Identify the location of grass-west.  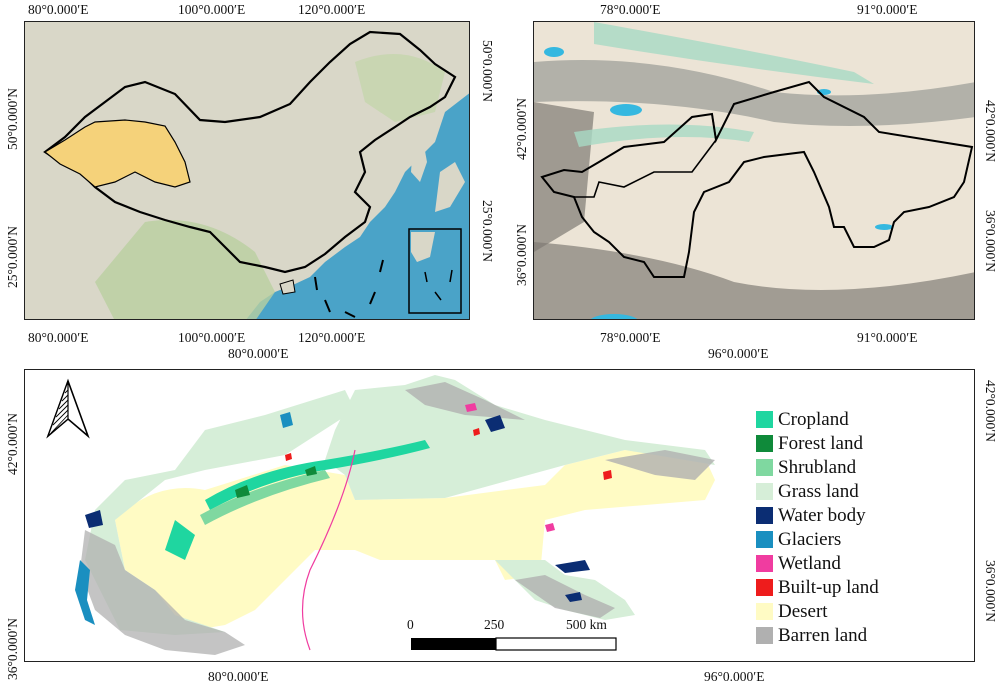
(220, 512).